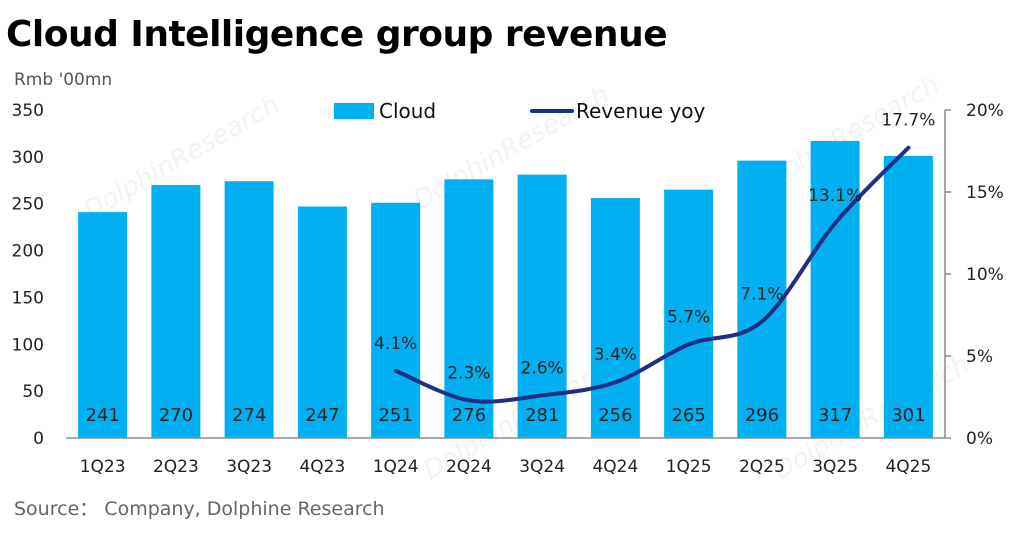 The width and height of the screenshot is (1017, 533). I want to click on left-axis-tick-label: 100, so click(28, 345).